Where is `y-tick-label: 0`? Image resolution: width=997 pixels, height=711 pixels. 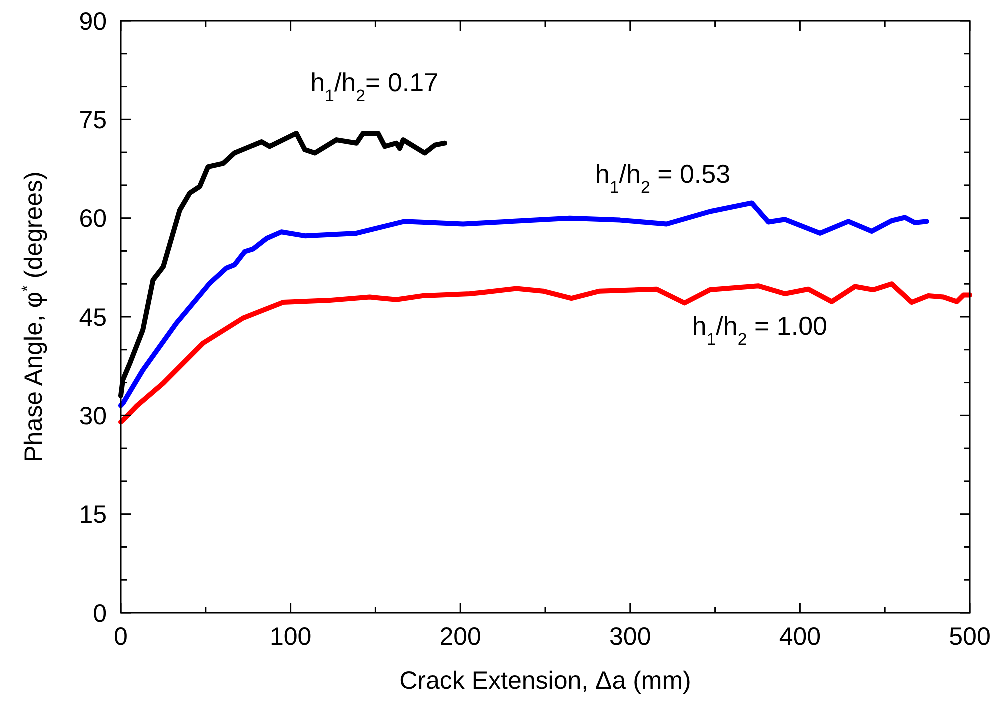 y-tick-label: 0 is located at coordinates (100, 614).